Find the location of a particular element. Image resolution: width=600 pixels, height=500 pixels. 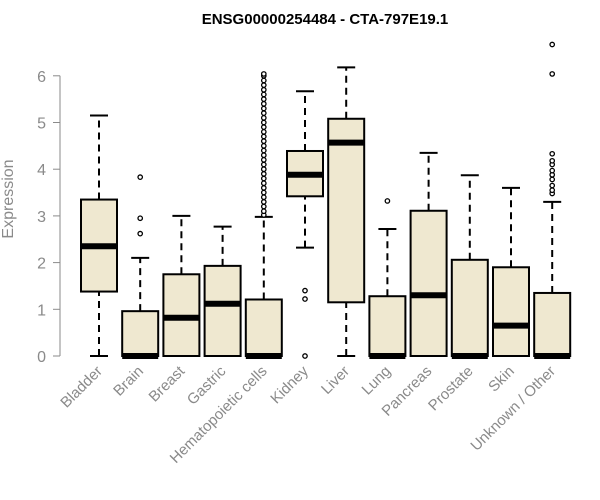

category-label: Bladder is located at coordinates (81, 387).